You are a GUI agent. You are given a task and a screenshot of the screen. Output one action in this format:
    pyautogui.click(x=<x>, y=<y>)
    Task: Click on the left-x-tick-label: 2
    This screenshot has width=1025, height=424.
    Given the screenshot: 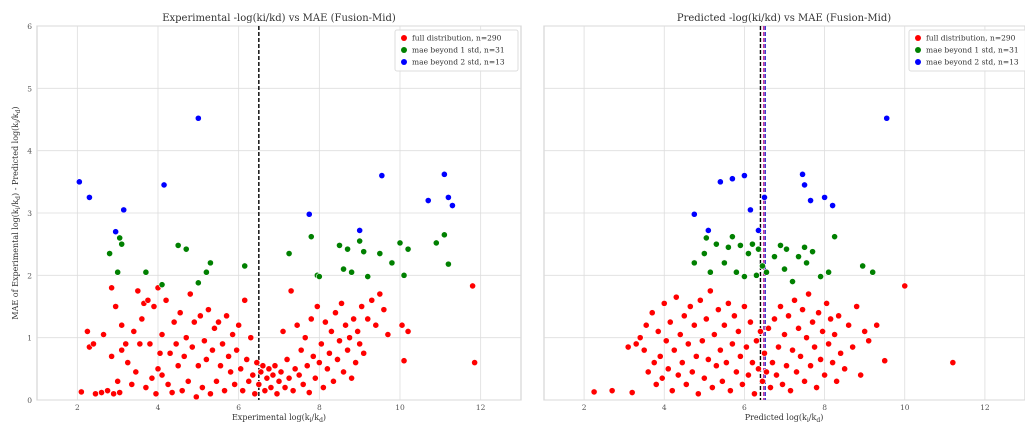 What is the action you would take?
    pyautogui.click(x=77, y=407)
    